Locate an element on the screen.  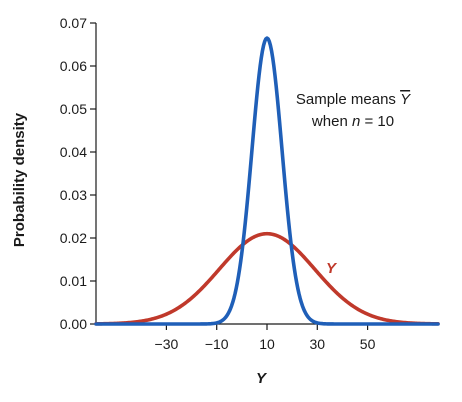
sample-means-n-value: = 10 is located at coordinates (377, 121).